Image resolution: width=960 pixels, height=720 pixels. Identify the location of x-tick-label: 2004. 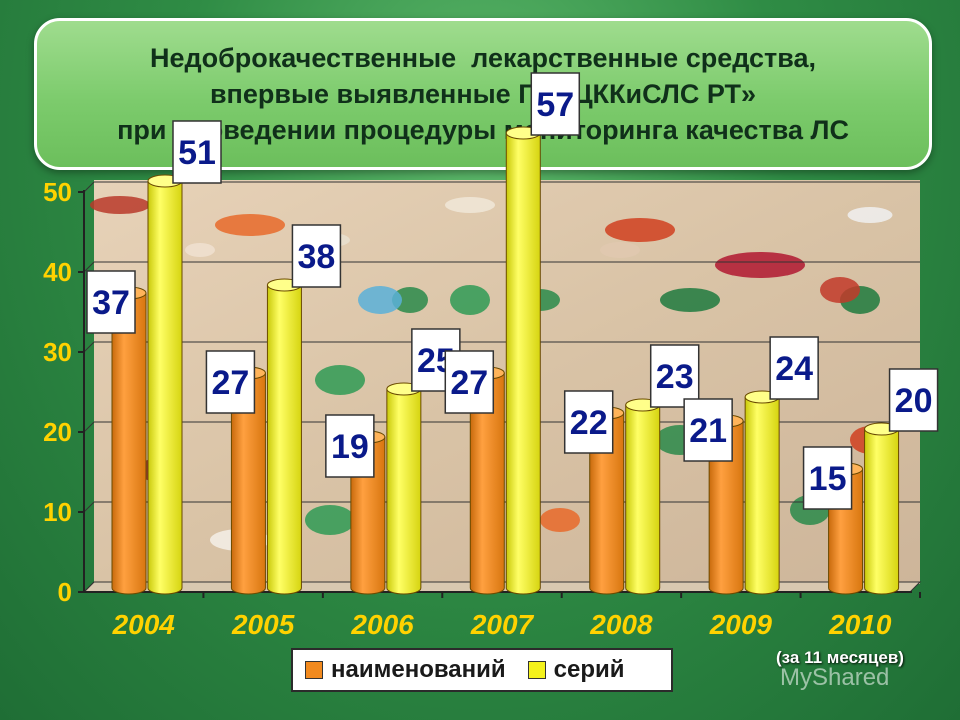
(144, 624).